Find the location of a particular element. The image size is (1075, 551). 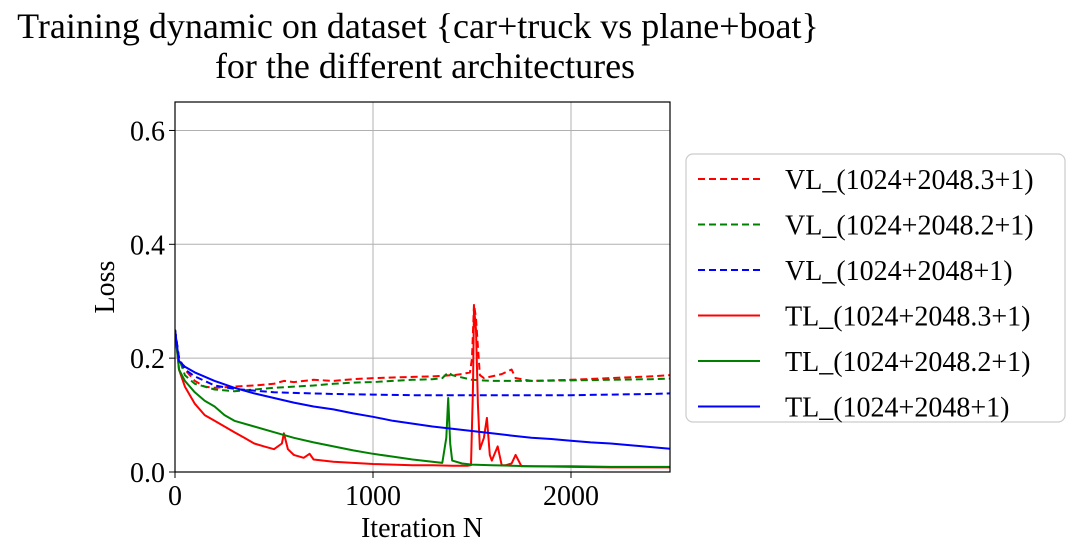

legend-label: TL_(1024+2048.2+1) is located at coordinates (907, 362).